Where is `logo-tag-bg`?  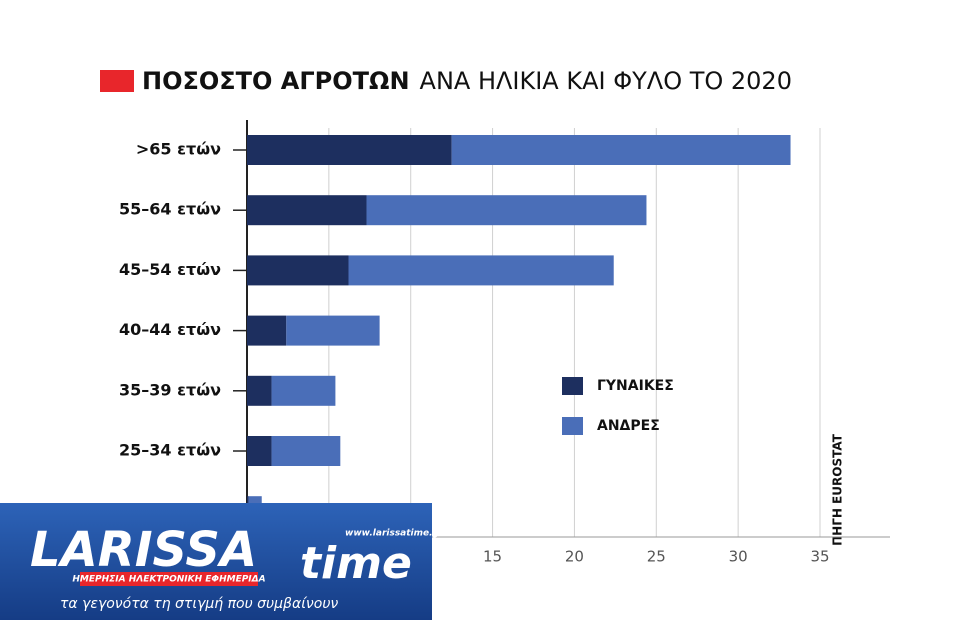 logo-tag-bg is located at coordinates (169, 579).